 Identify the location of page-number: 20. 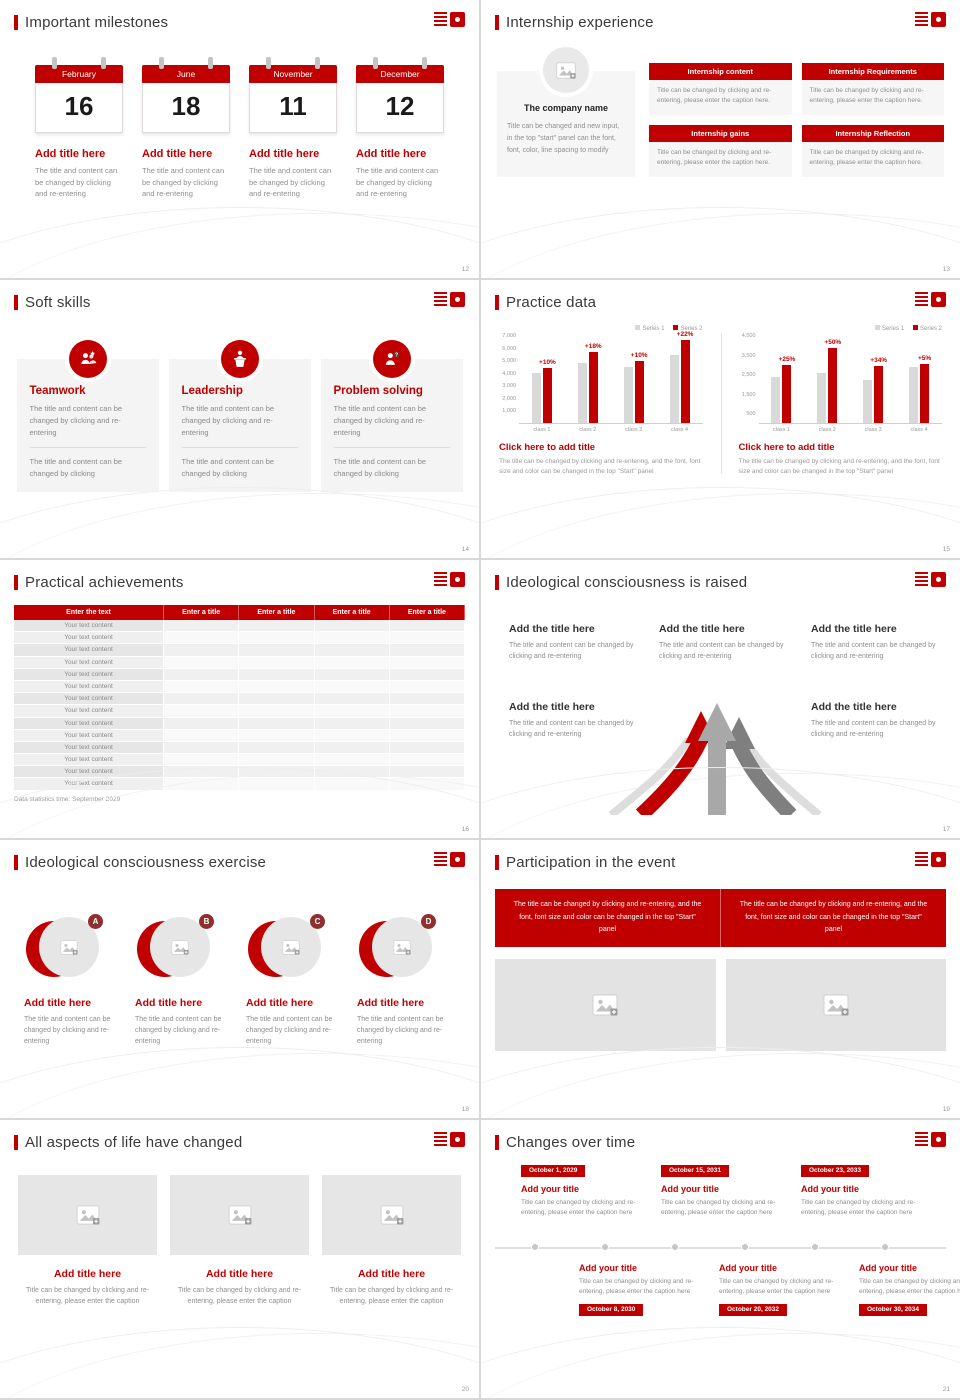
(465, 1389).